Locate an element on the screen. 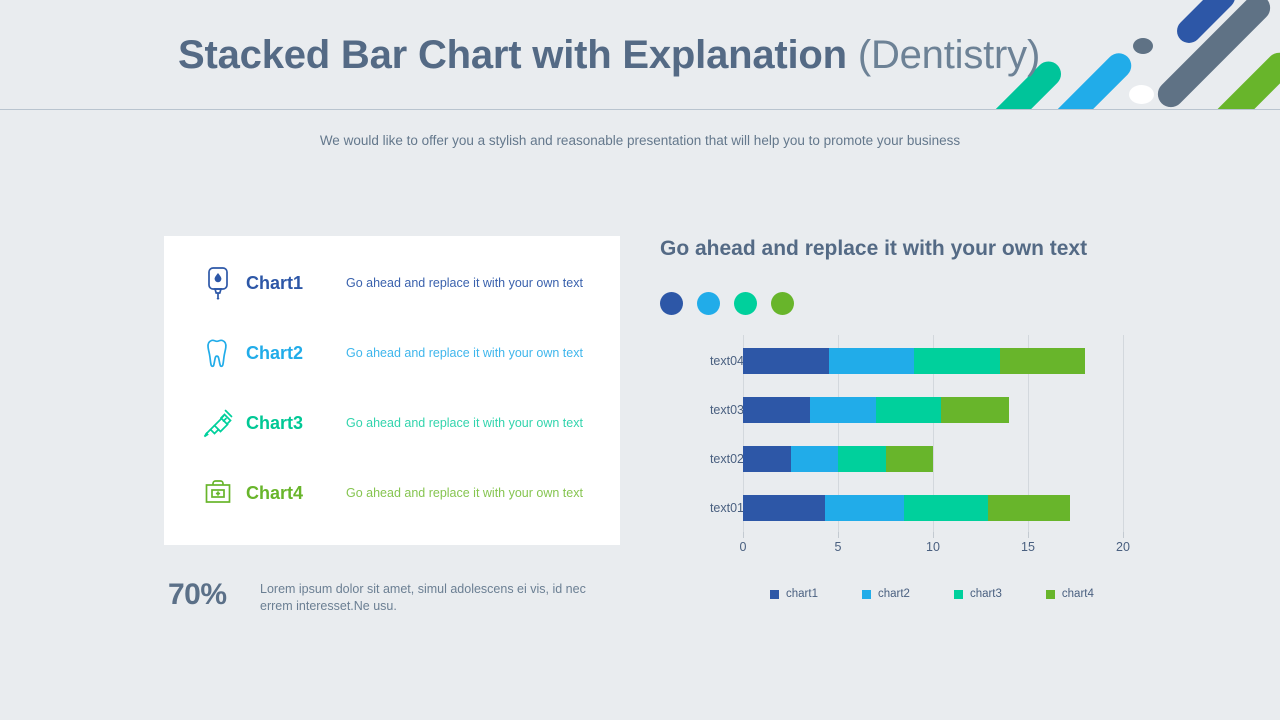 This screenshot has width=1280, height=720. decorative-diagonal-stripes is located at coordinates (1128, 55).